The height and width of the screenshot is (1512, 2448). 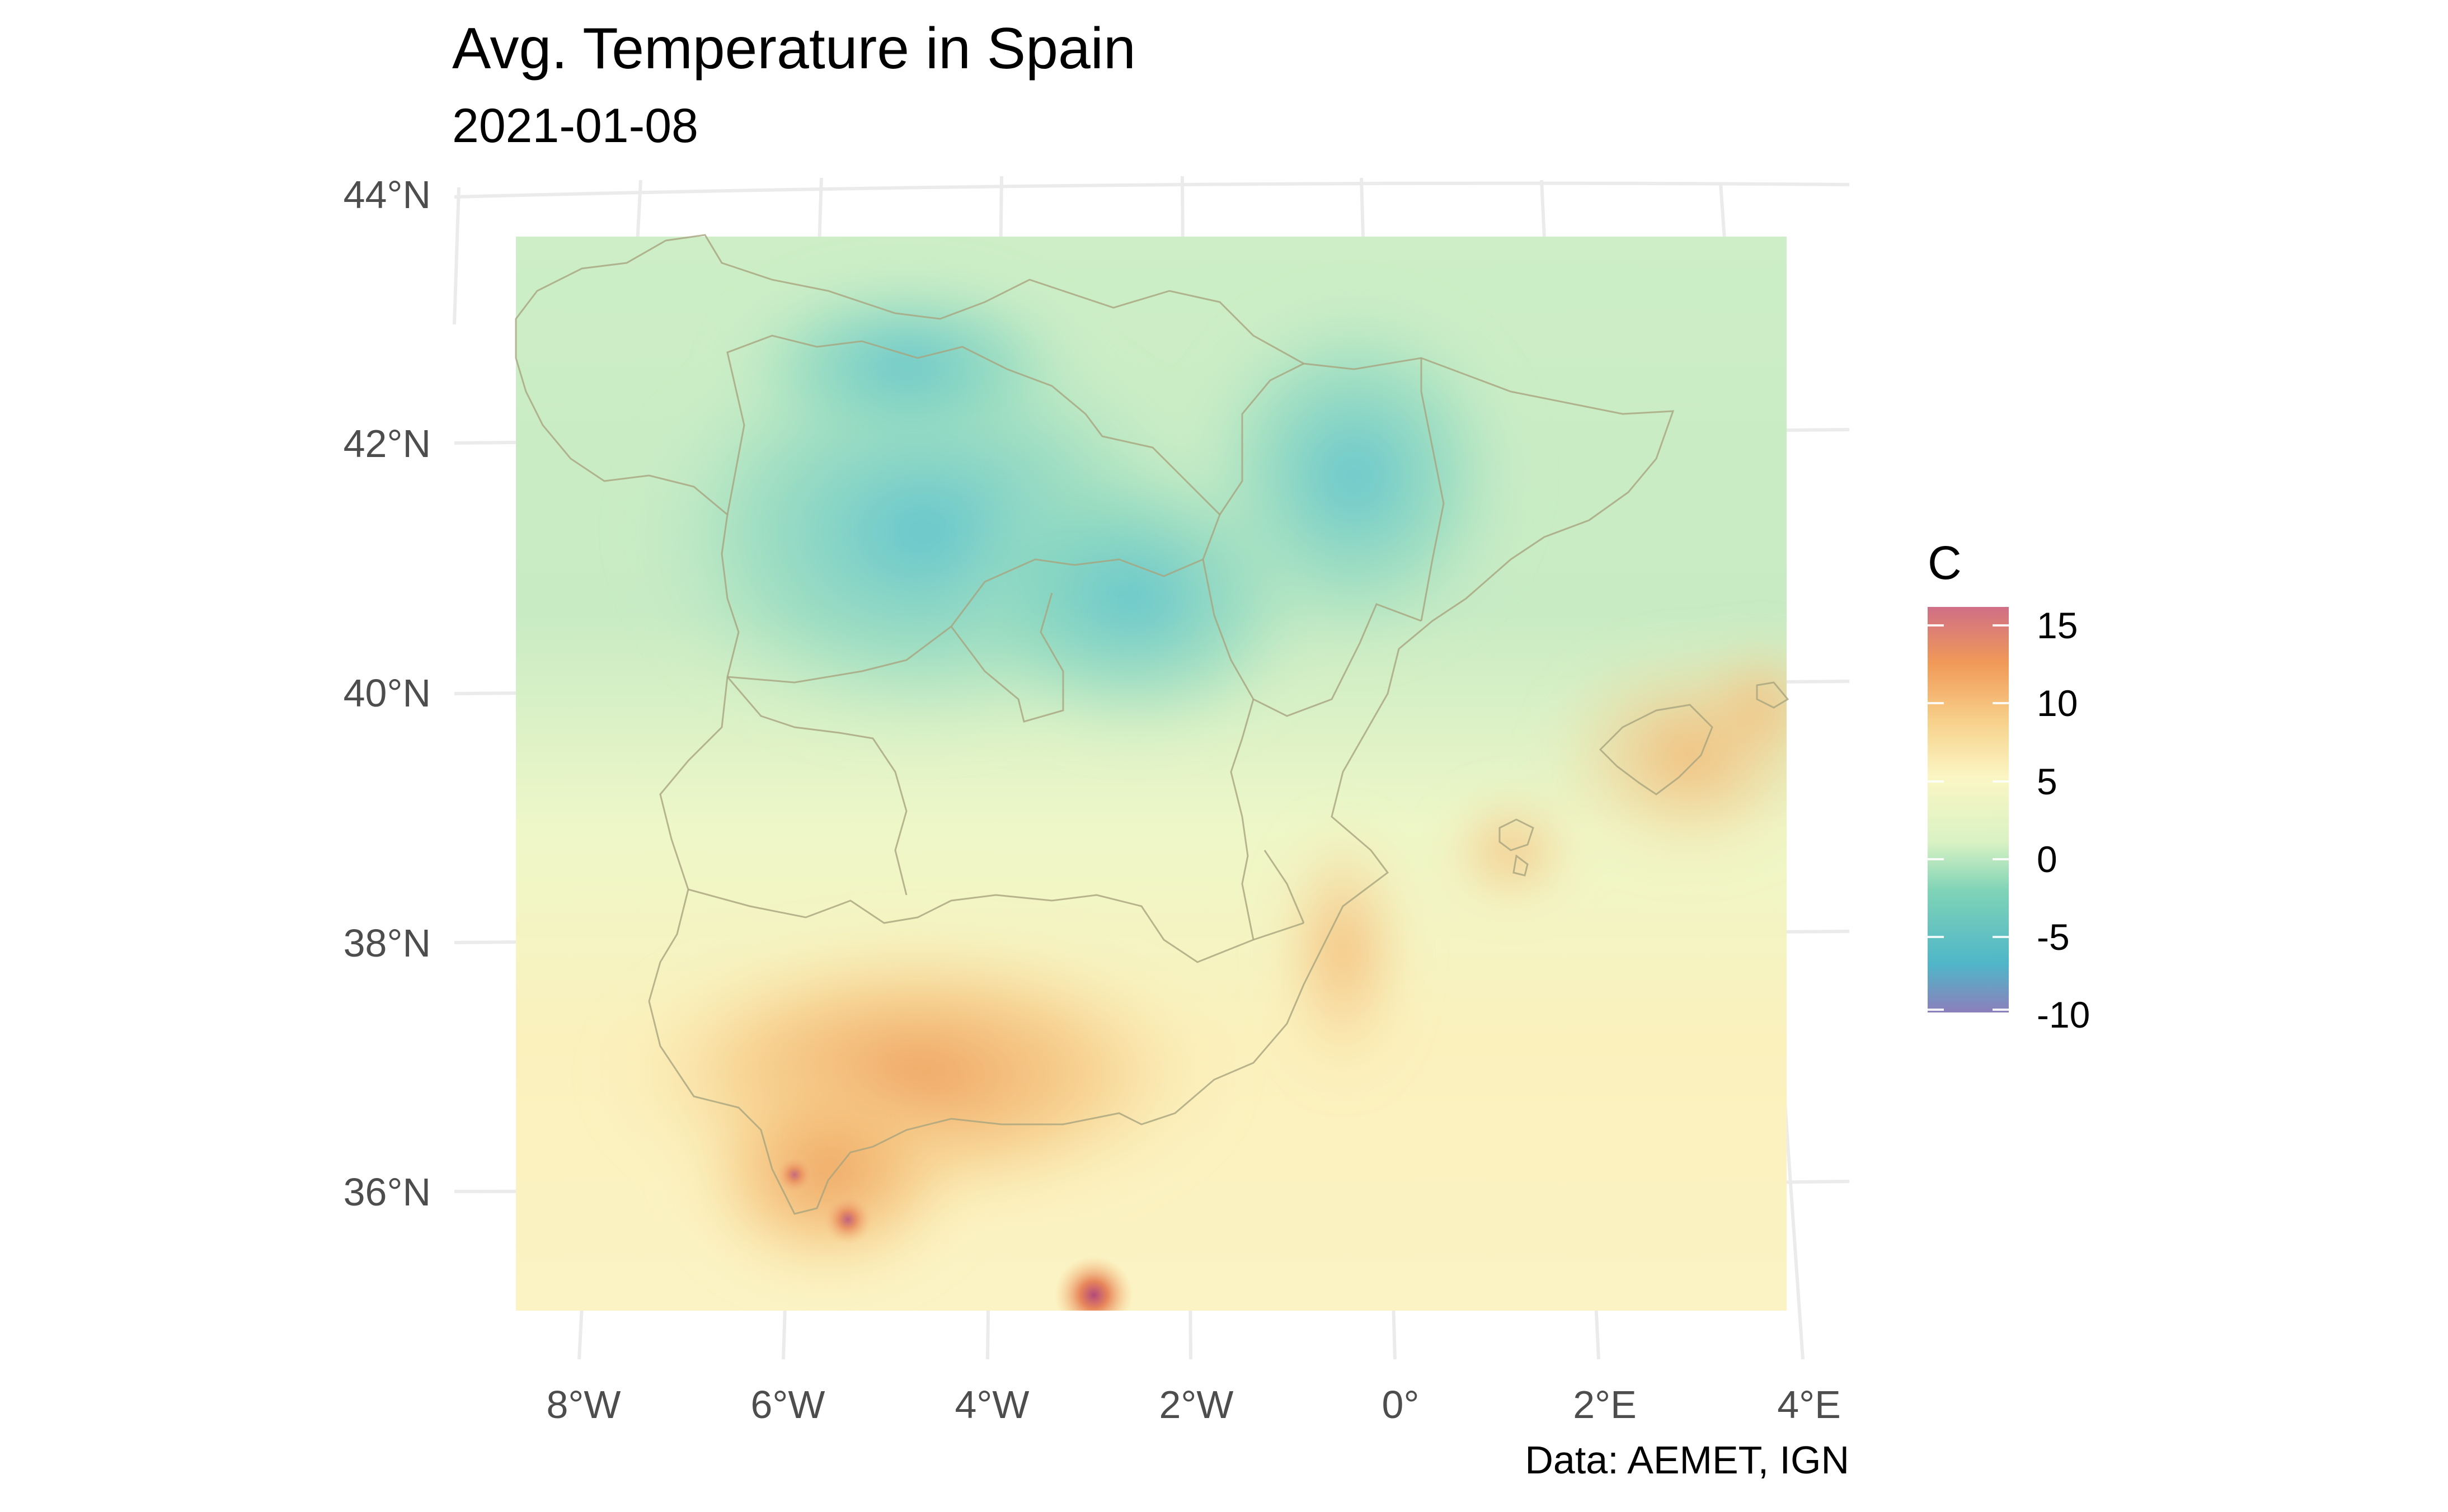 What do you see at coordinates (2057, 625) in the screenshot?
I see `legend-tick-15: 15` at bounding box center [2057, 625].